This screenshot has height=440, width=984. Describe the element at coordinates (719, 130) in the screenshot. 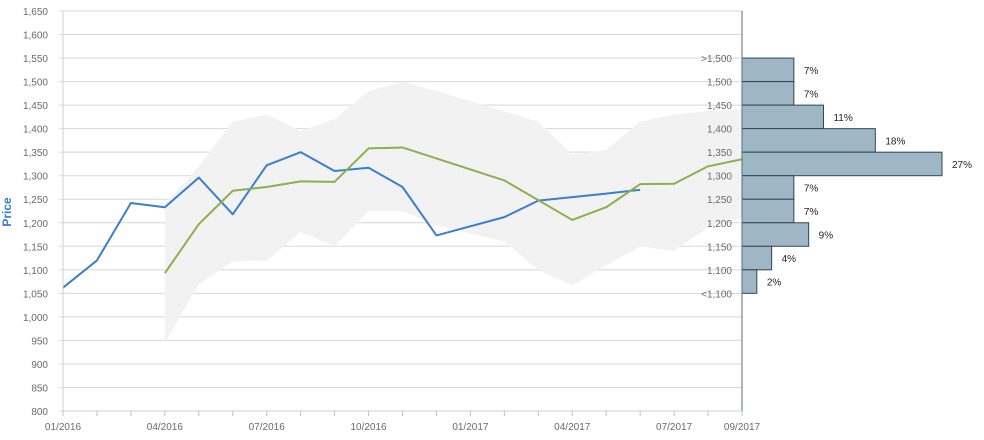

I see `distribution-bin-label: 1,400` at that location.